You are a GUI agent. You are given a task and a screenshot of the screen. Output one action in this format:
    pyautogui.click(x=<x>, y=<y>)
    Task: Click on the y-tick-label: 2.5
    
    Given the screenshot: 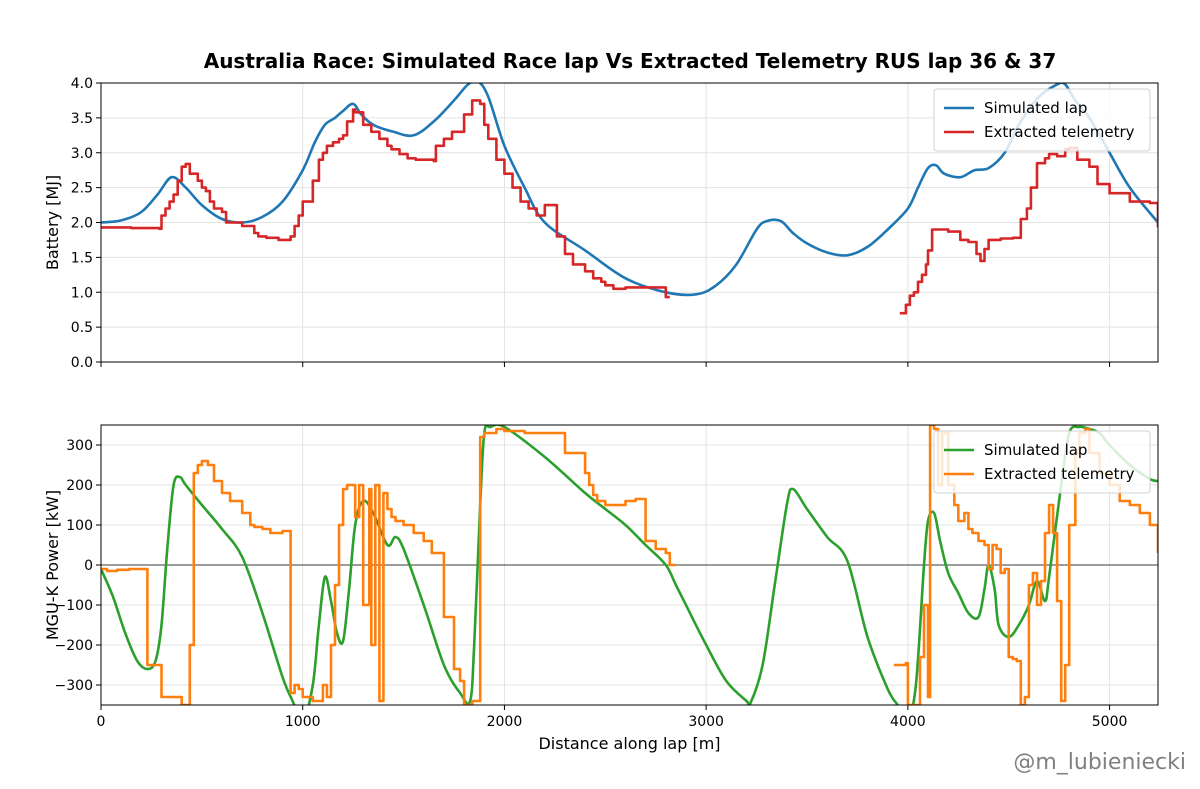 What is the action you would take?
    pyautogui.click(x=82, y=189)
    